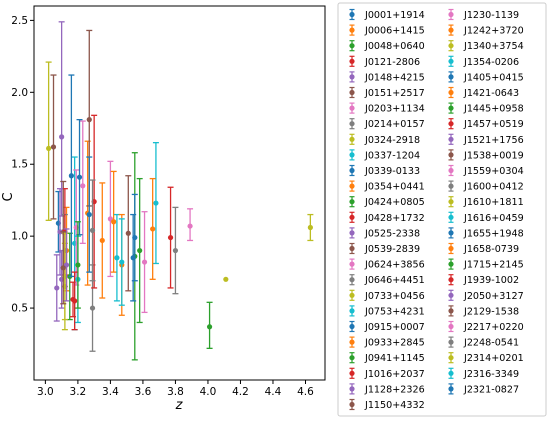 The width and height of the screenshot is (550, 421). What do you see at coordinates (143, 392) in the screenshot?
I see `x-tick-label: 3.6` at bounding box center [143, 392].